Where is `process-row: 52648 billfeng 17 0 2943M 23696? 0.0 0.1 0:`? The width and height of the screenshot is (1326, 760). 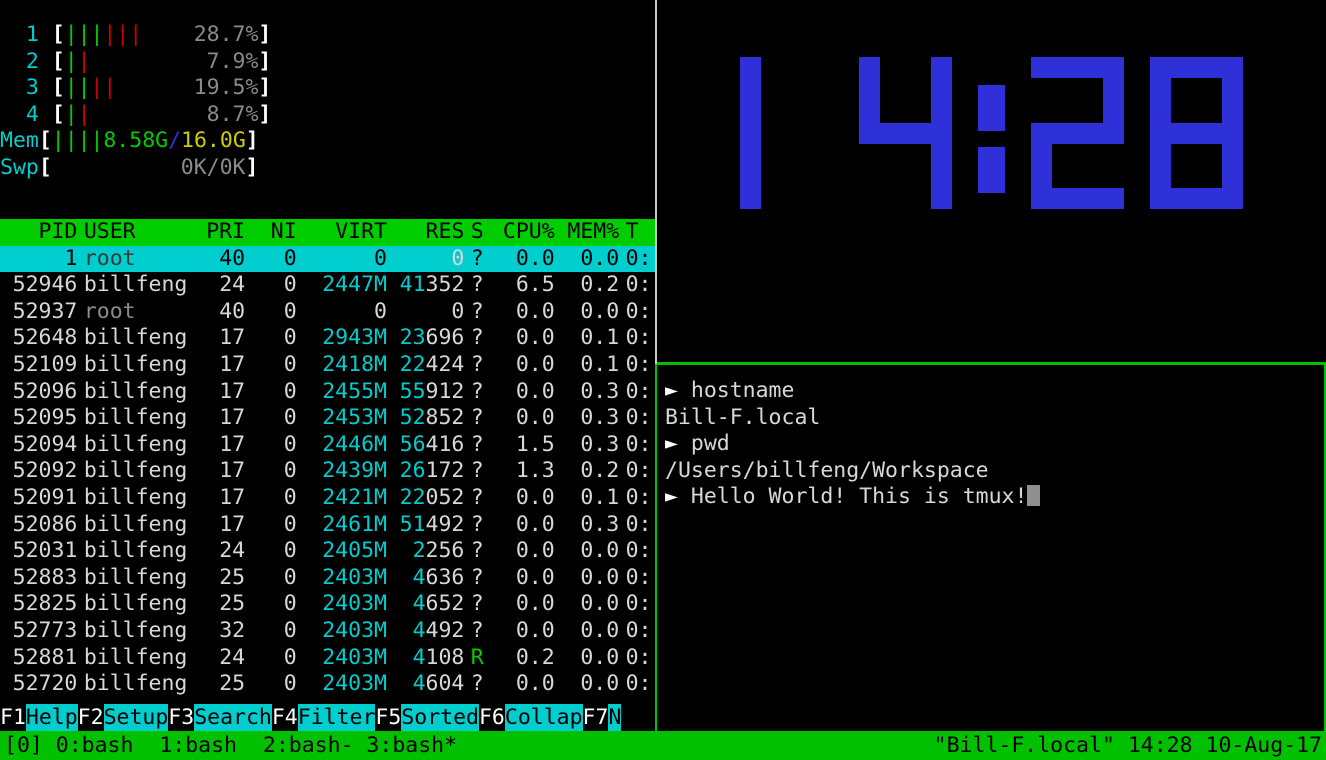 process-row: 52648 billfeng 17 0 2943M 23696? 0.0 0.1 0: is located at coordinates (327, 338).